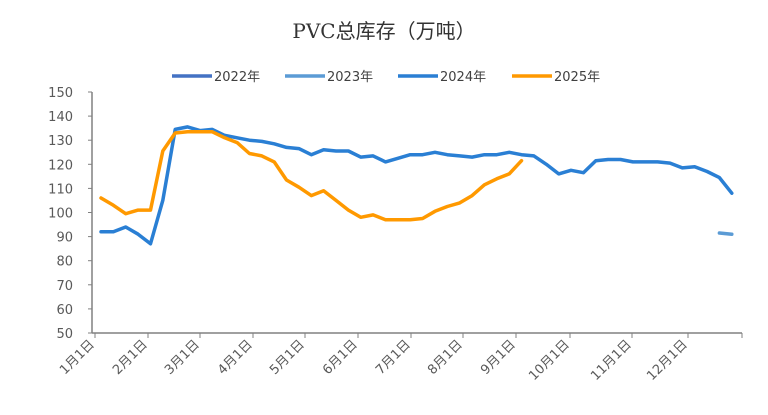  Describe the element at coordinates (130, 357) in the screenshot. I see `x-tick-label: 2月1日` at that location.